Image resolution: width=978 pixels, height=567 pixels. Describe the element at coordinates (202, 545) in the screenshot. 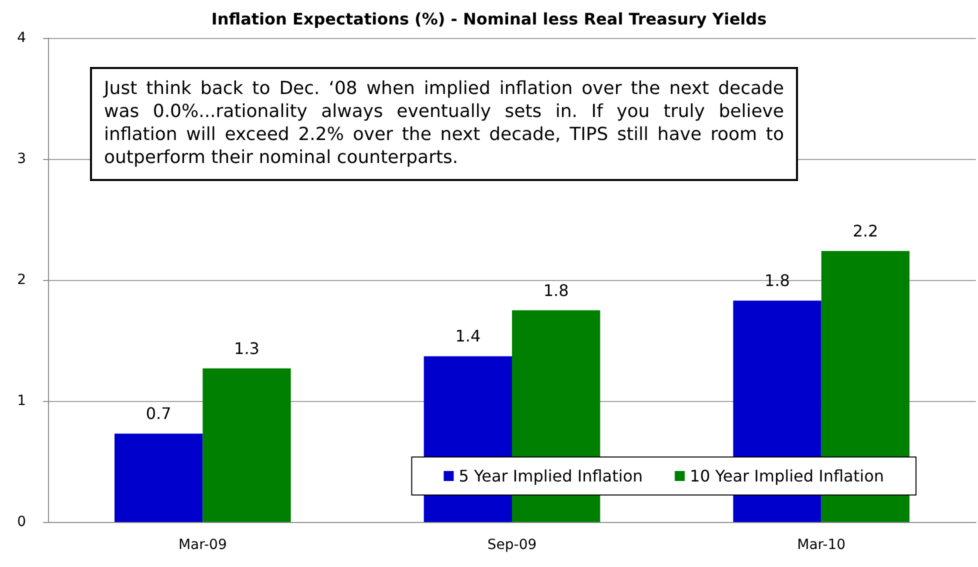

I see `x-tick-label: Mar-09` at that location.